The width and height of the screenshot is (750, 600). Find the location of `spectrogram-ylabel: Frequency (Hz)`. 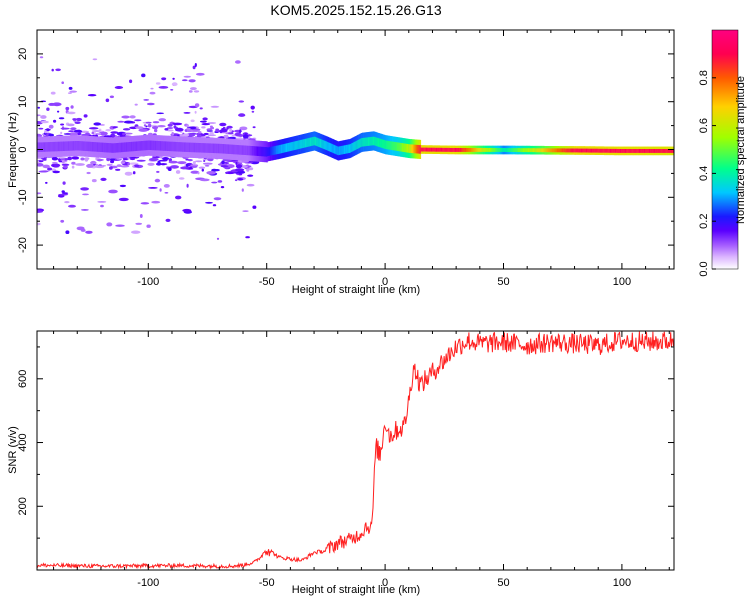

spectrogram-ylabel: Frequency (Hz) is located at coordinates (13, 150).